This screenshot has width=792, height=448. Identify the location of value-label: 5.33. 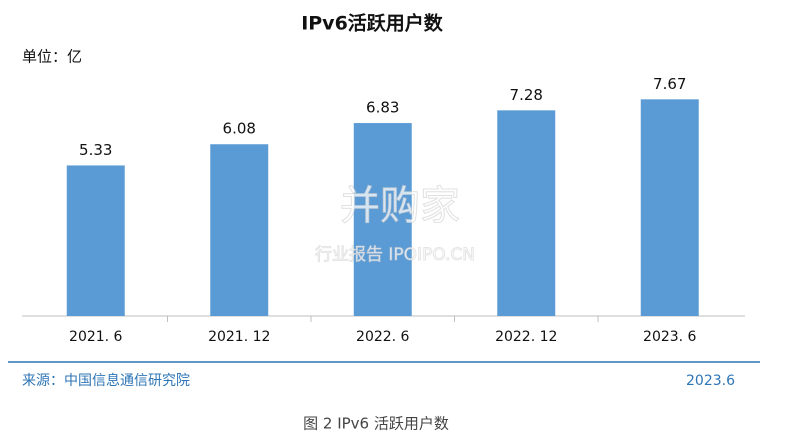
(95, 150).